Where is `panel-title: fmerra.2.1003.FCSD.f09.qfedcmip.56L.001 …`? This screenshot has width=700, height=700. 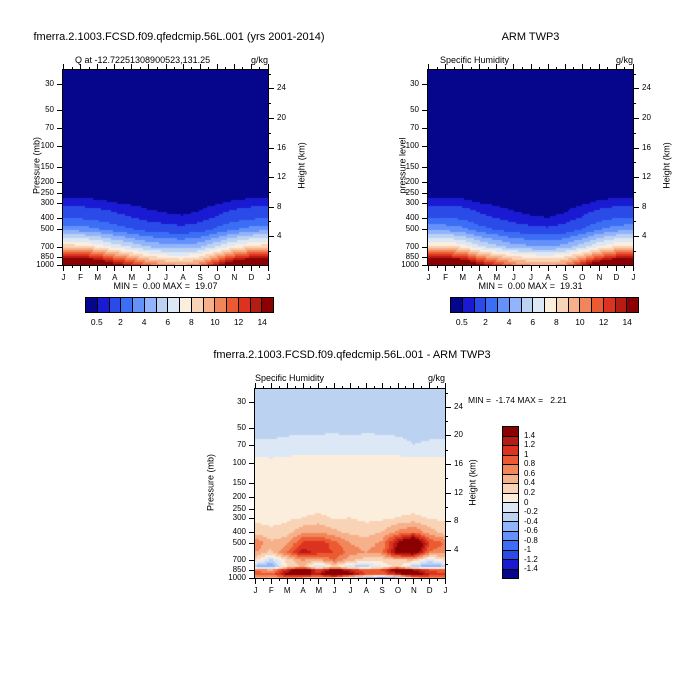
panel-title: fmerra.2.1003.FCSD.f09.qfedcmip.56L.001 … is located at coordinates (352, 355).